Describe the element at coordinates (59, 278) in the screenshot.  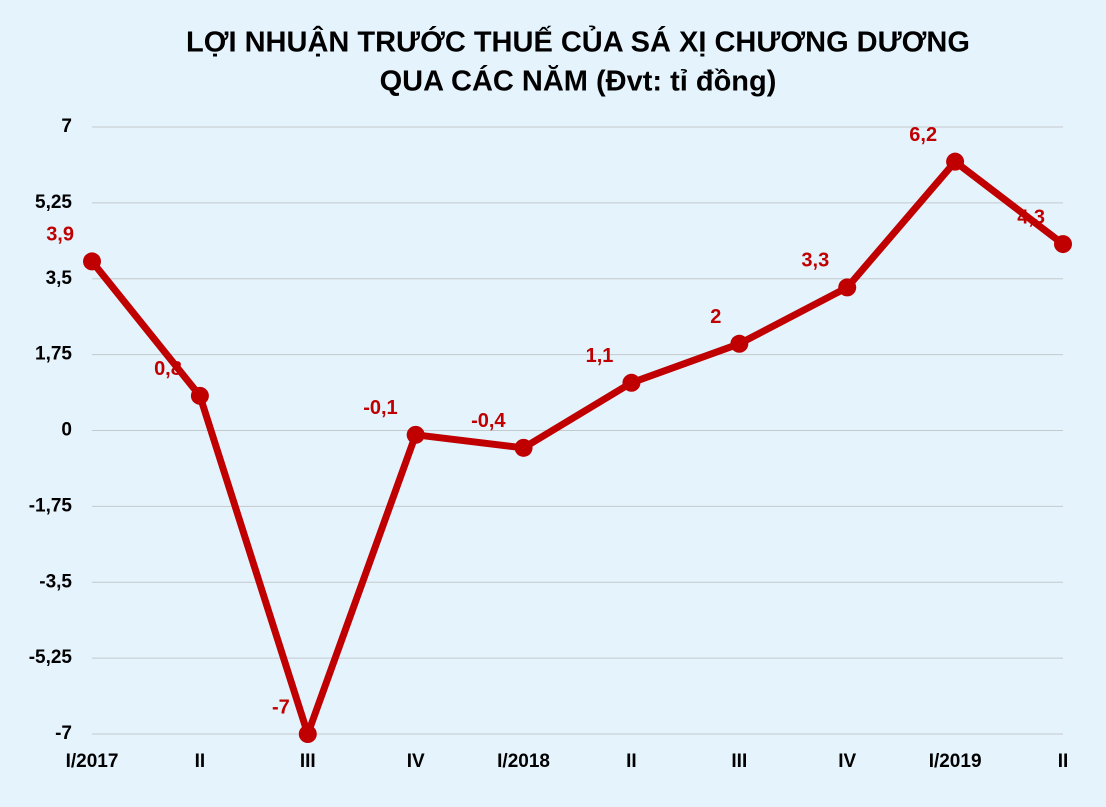
I see `y-tick-label: 3,5` at that location.